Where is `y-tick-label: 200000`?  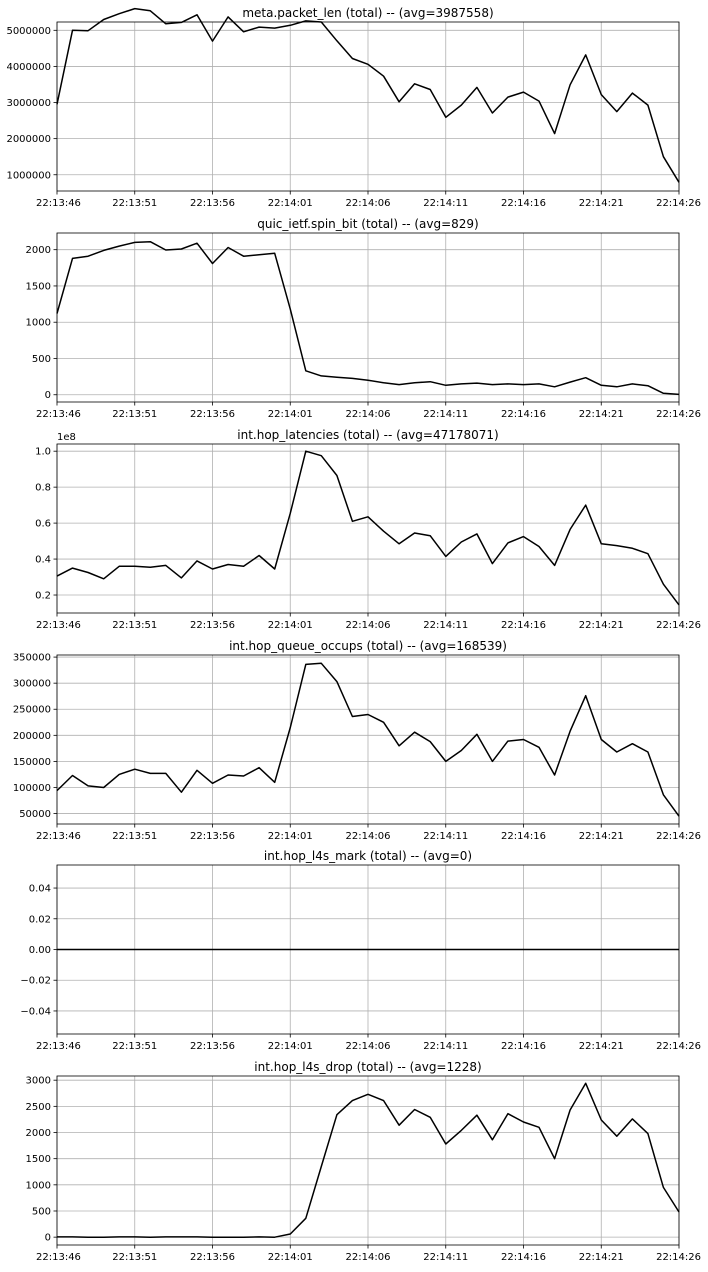
y-tick-label: 200000 is located at coordinates (32, 736).